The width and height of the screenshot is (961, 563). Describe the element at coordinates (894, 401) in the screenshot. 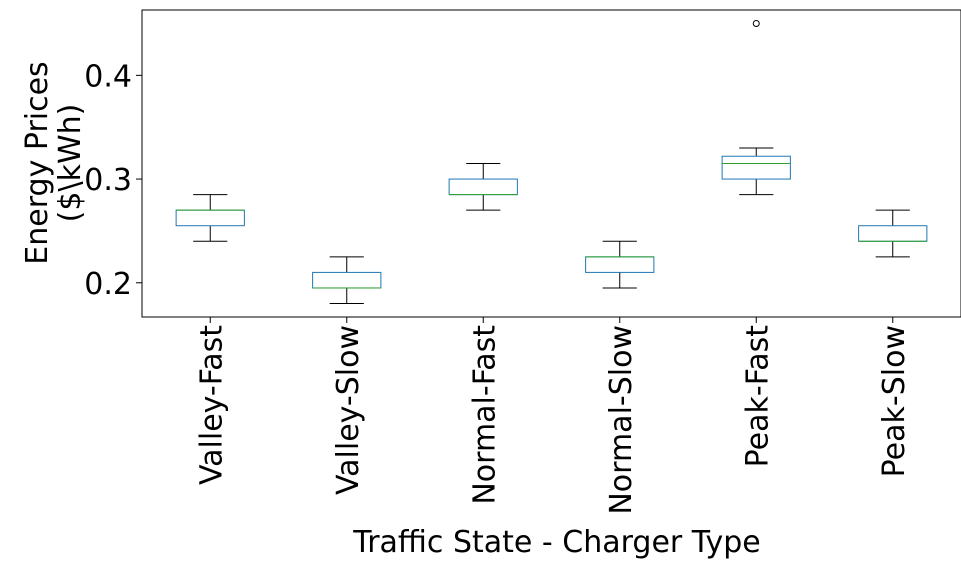

I see `x-tick-label: Peak-Slow` at that location.